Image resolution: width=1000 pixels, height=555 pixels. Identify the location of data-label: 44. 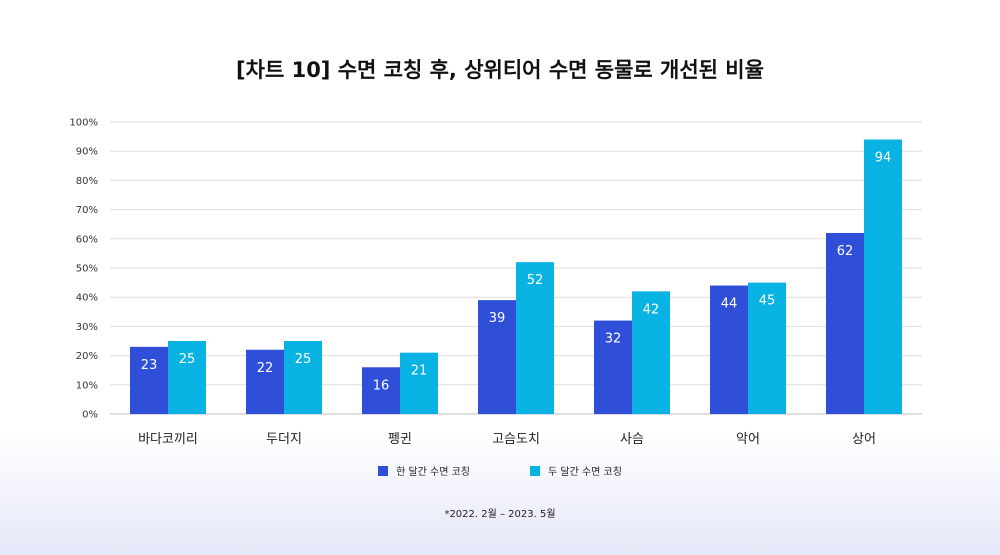
(729, 304).